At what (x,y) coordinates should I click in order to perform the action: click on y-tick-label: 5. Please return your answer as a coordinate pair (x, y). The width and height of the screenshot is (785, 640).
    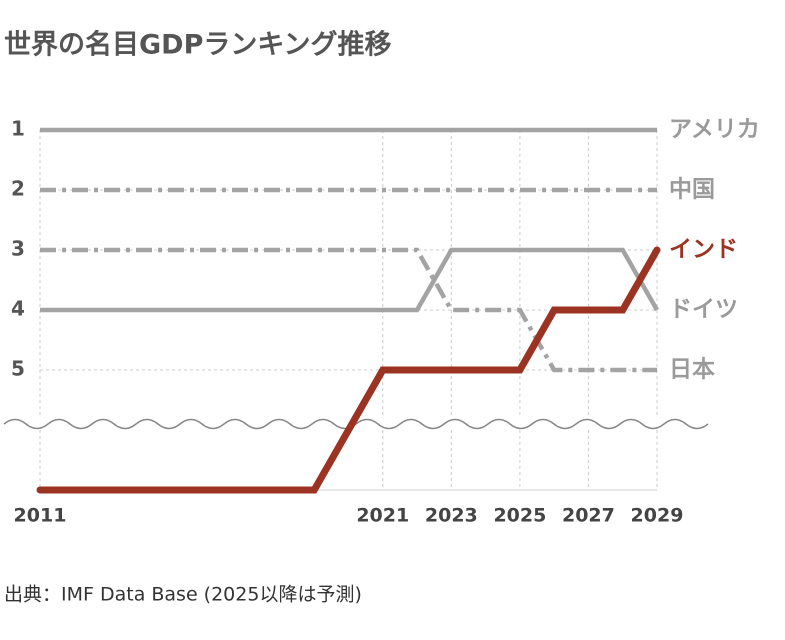
    Looking at the image, I should click on (18, 369).